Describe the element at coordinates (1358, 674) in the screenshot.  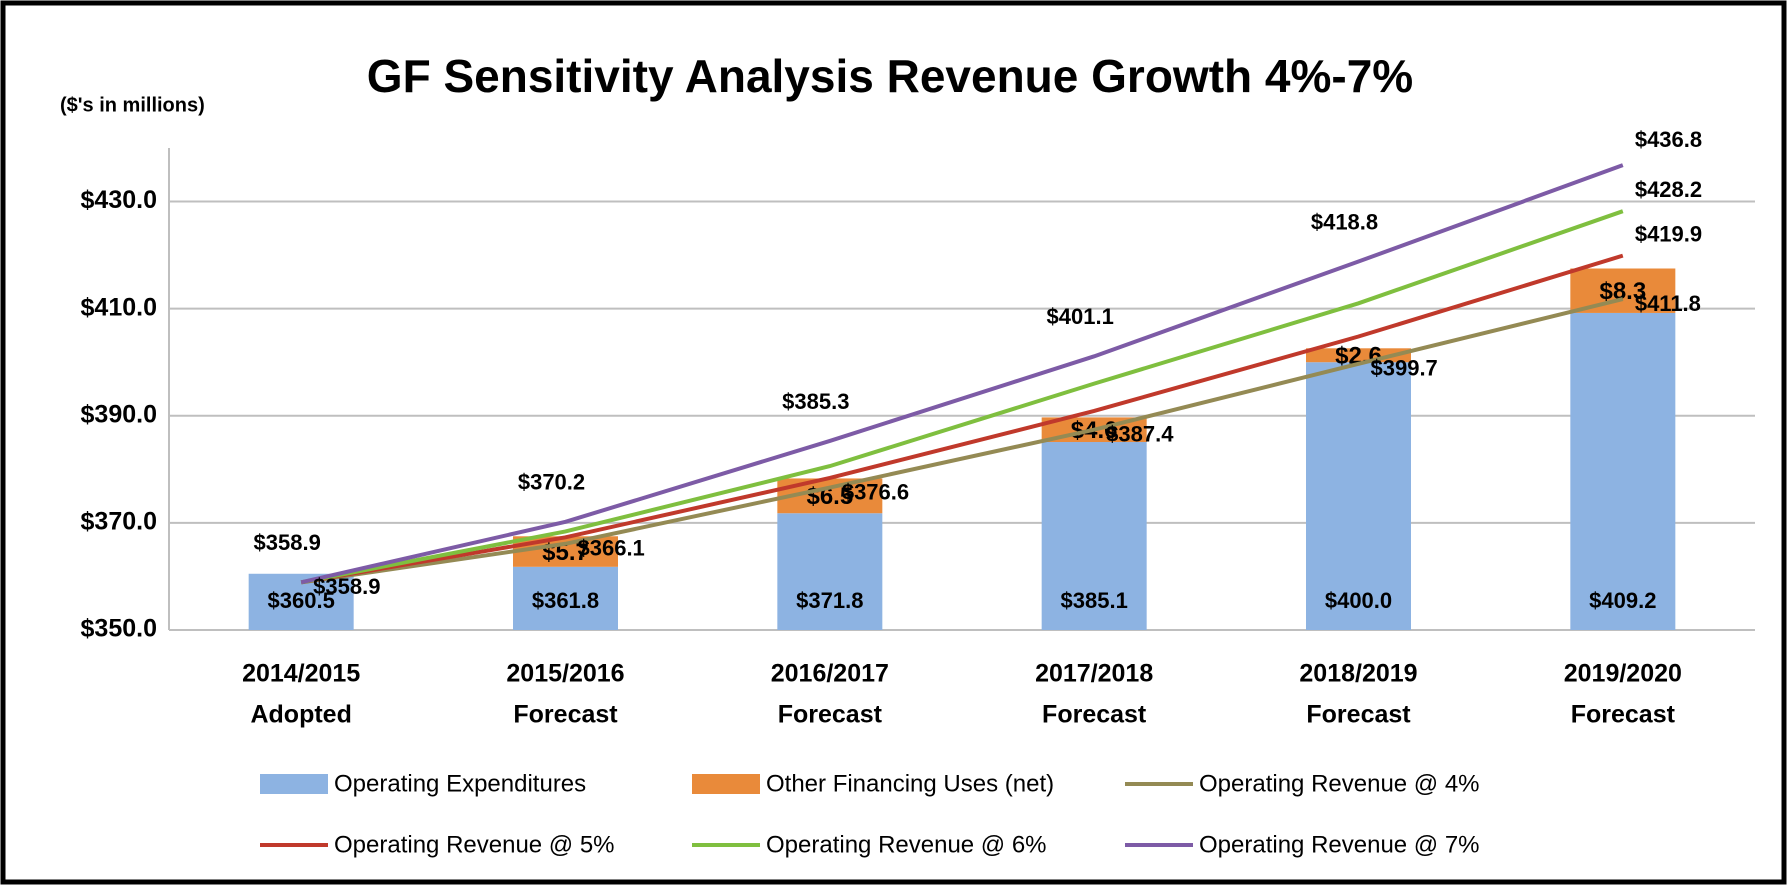
I see `x-tick-label: 2018/2019` at that location.